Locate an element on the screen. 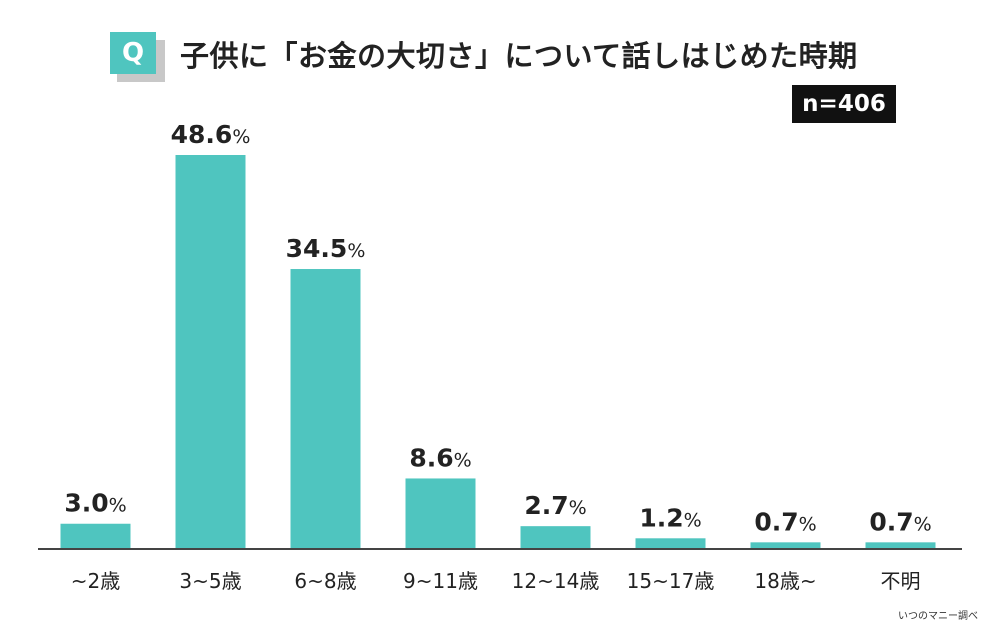  q-badge: Q is located at coordinates (133, 53).